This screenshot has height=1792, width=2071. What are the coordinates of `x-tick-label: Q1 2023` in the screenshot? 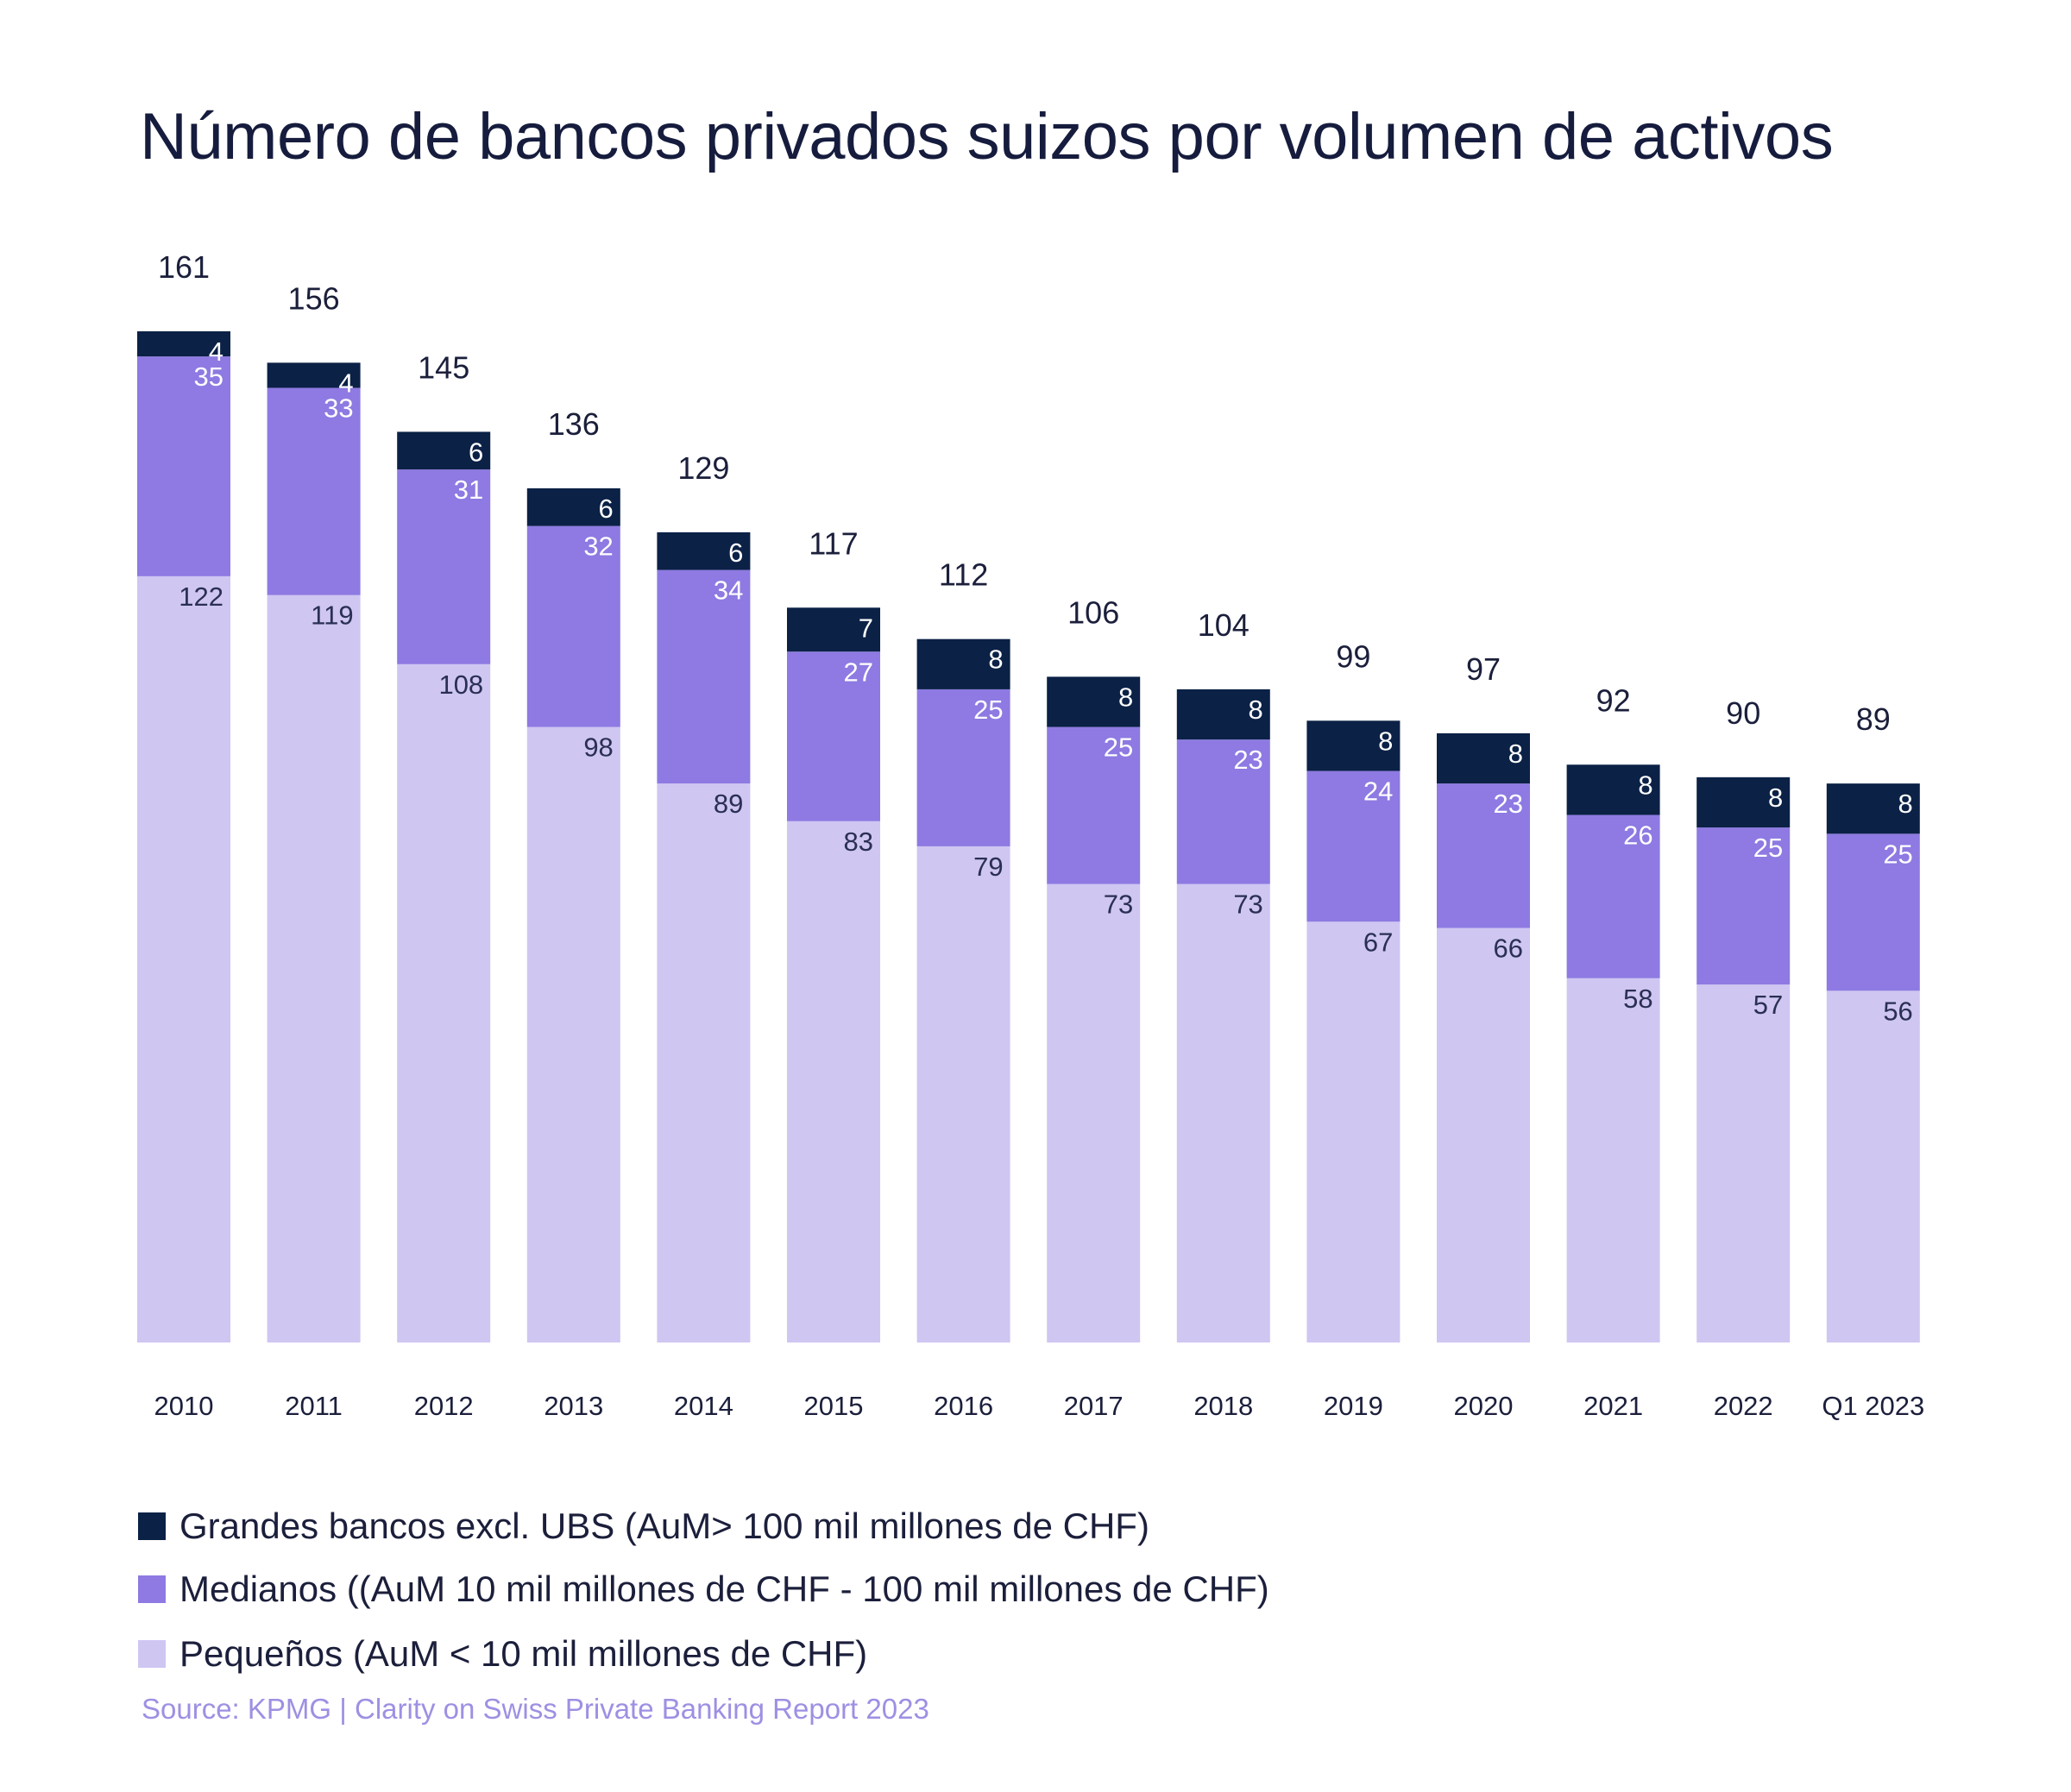 It's located at (1873, 1406).